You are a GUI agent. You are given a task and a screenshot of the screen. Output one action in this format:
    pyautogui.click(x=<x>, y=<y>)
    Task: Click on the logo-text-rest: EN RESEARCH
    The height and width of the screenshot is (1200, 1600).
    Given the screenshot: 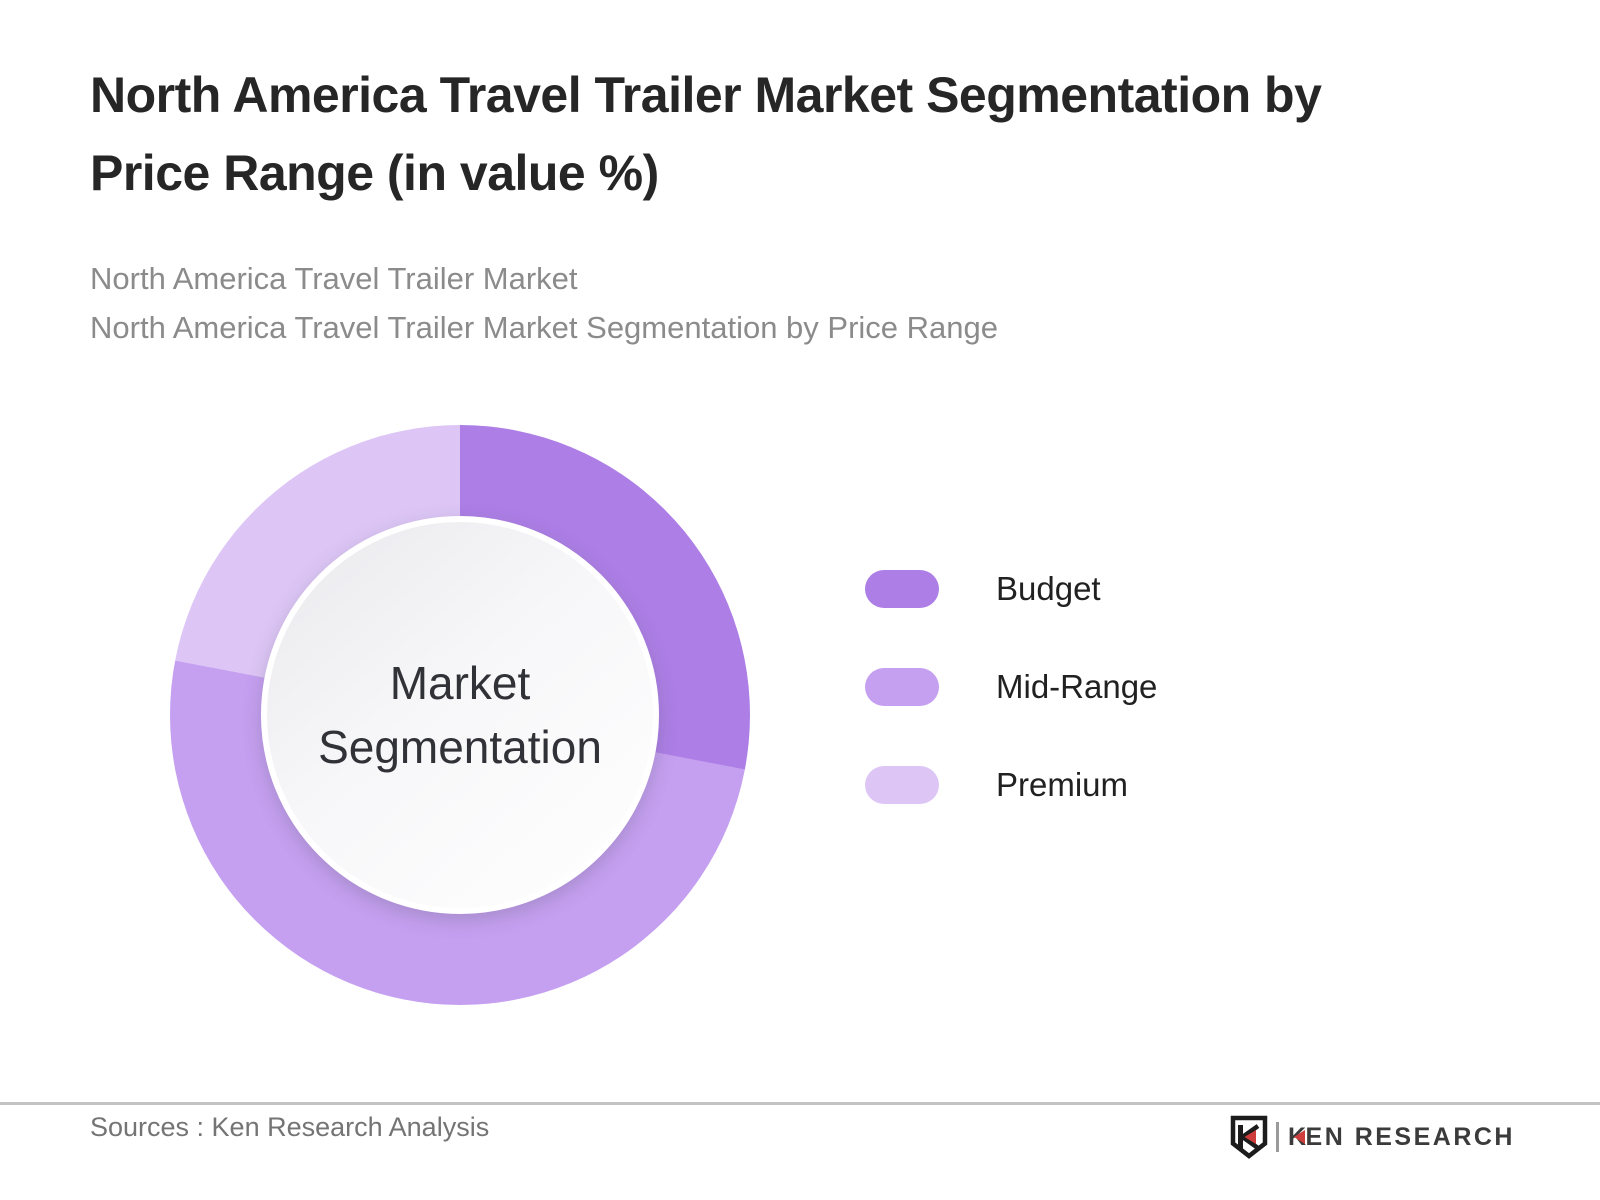 What is the action you would take?
    pyautogui.click(x=1410, y=1136)
    